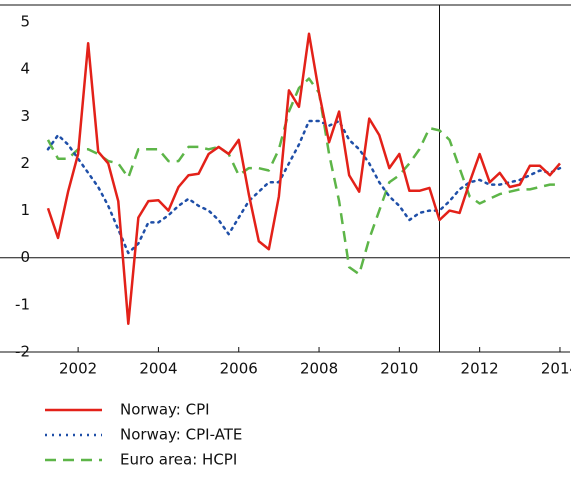 This screenshot has height=486, width=571. Describe the element at coordinates (25, 69) in the screenshot. I see `y-tick-label: 4` at that location.